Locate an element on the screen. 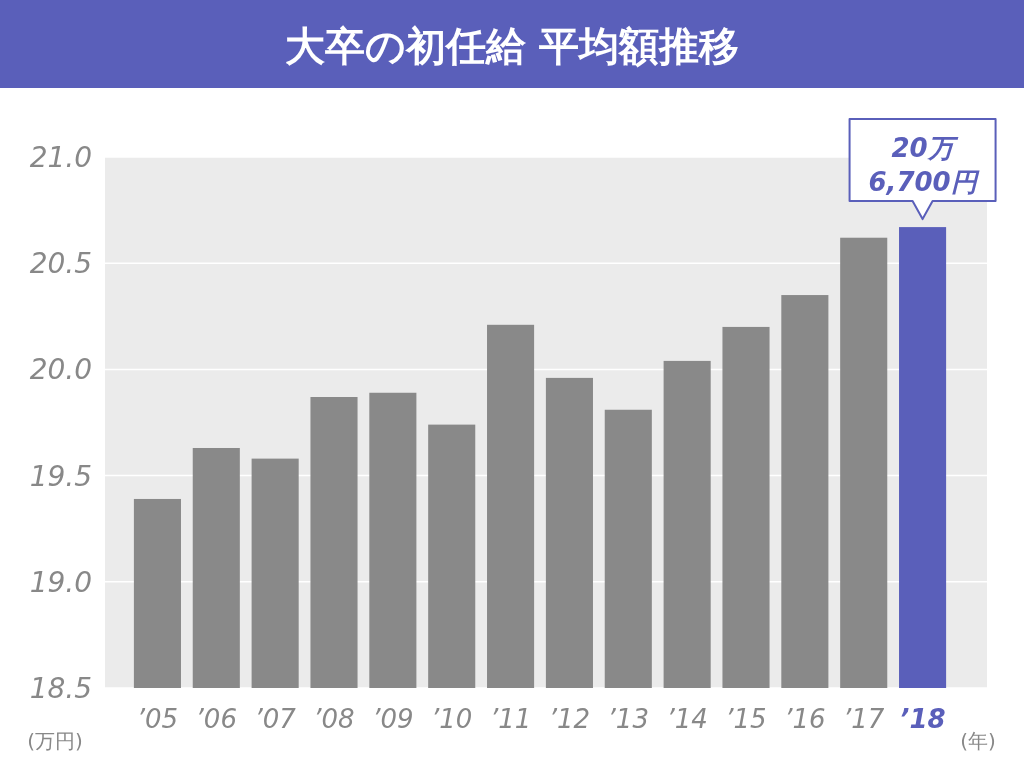 The image size is (1024, 768). x-tick-label: ’16 is located at coordinates (805, 719).